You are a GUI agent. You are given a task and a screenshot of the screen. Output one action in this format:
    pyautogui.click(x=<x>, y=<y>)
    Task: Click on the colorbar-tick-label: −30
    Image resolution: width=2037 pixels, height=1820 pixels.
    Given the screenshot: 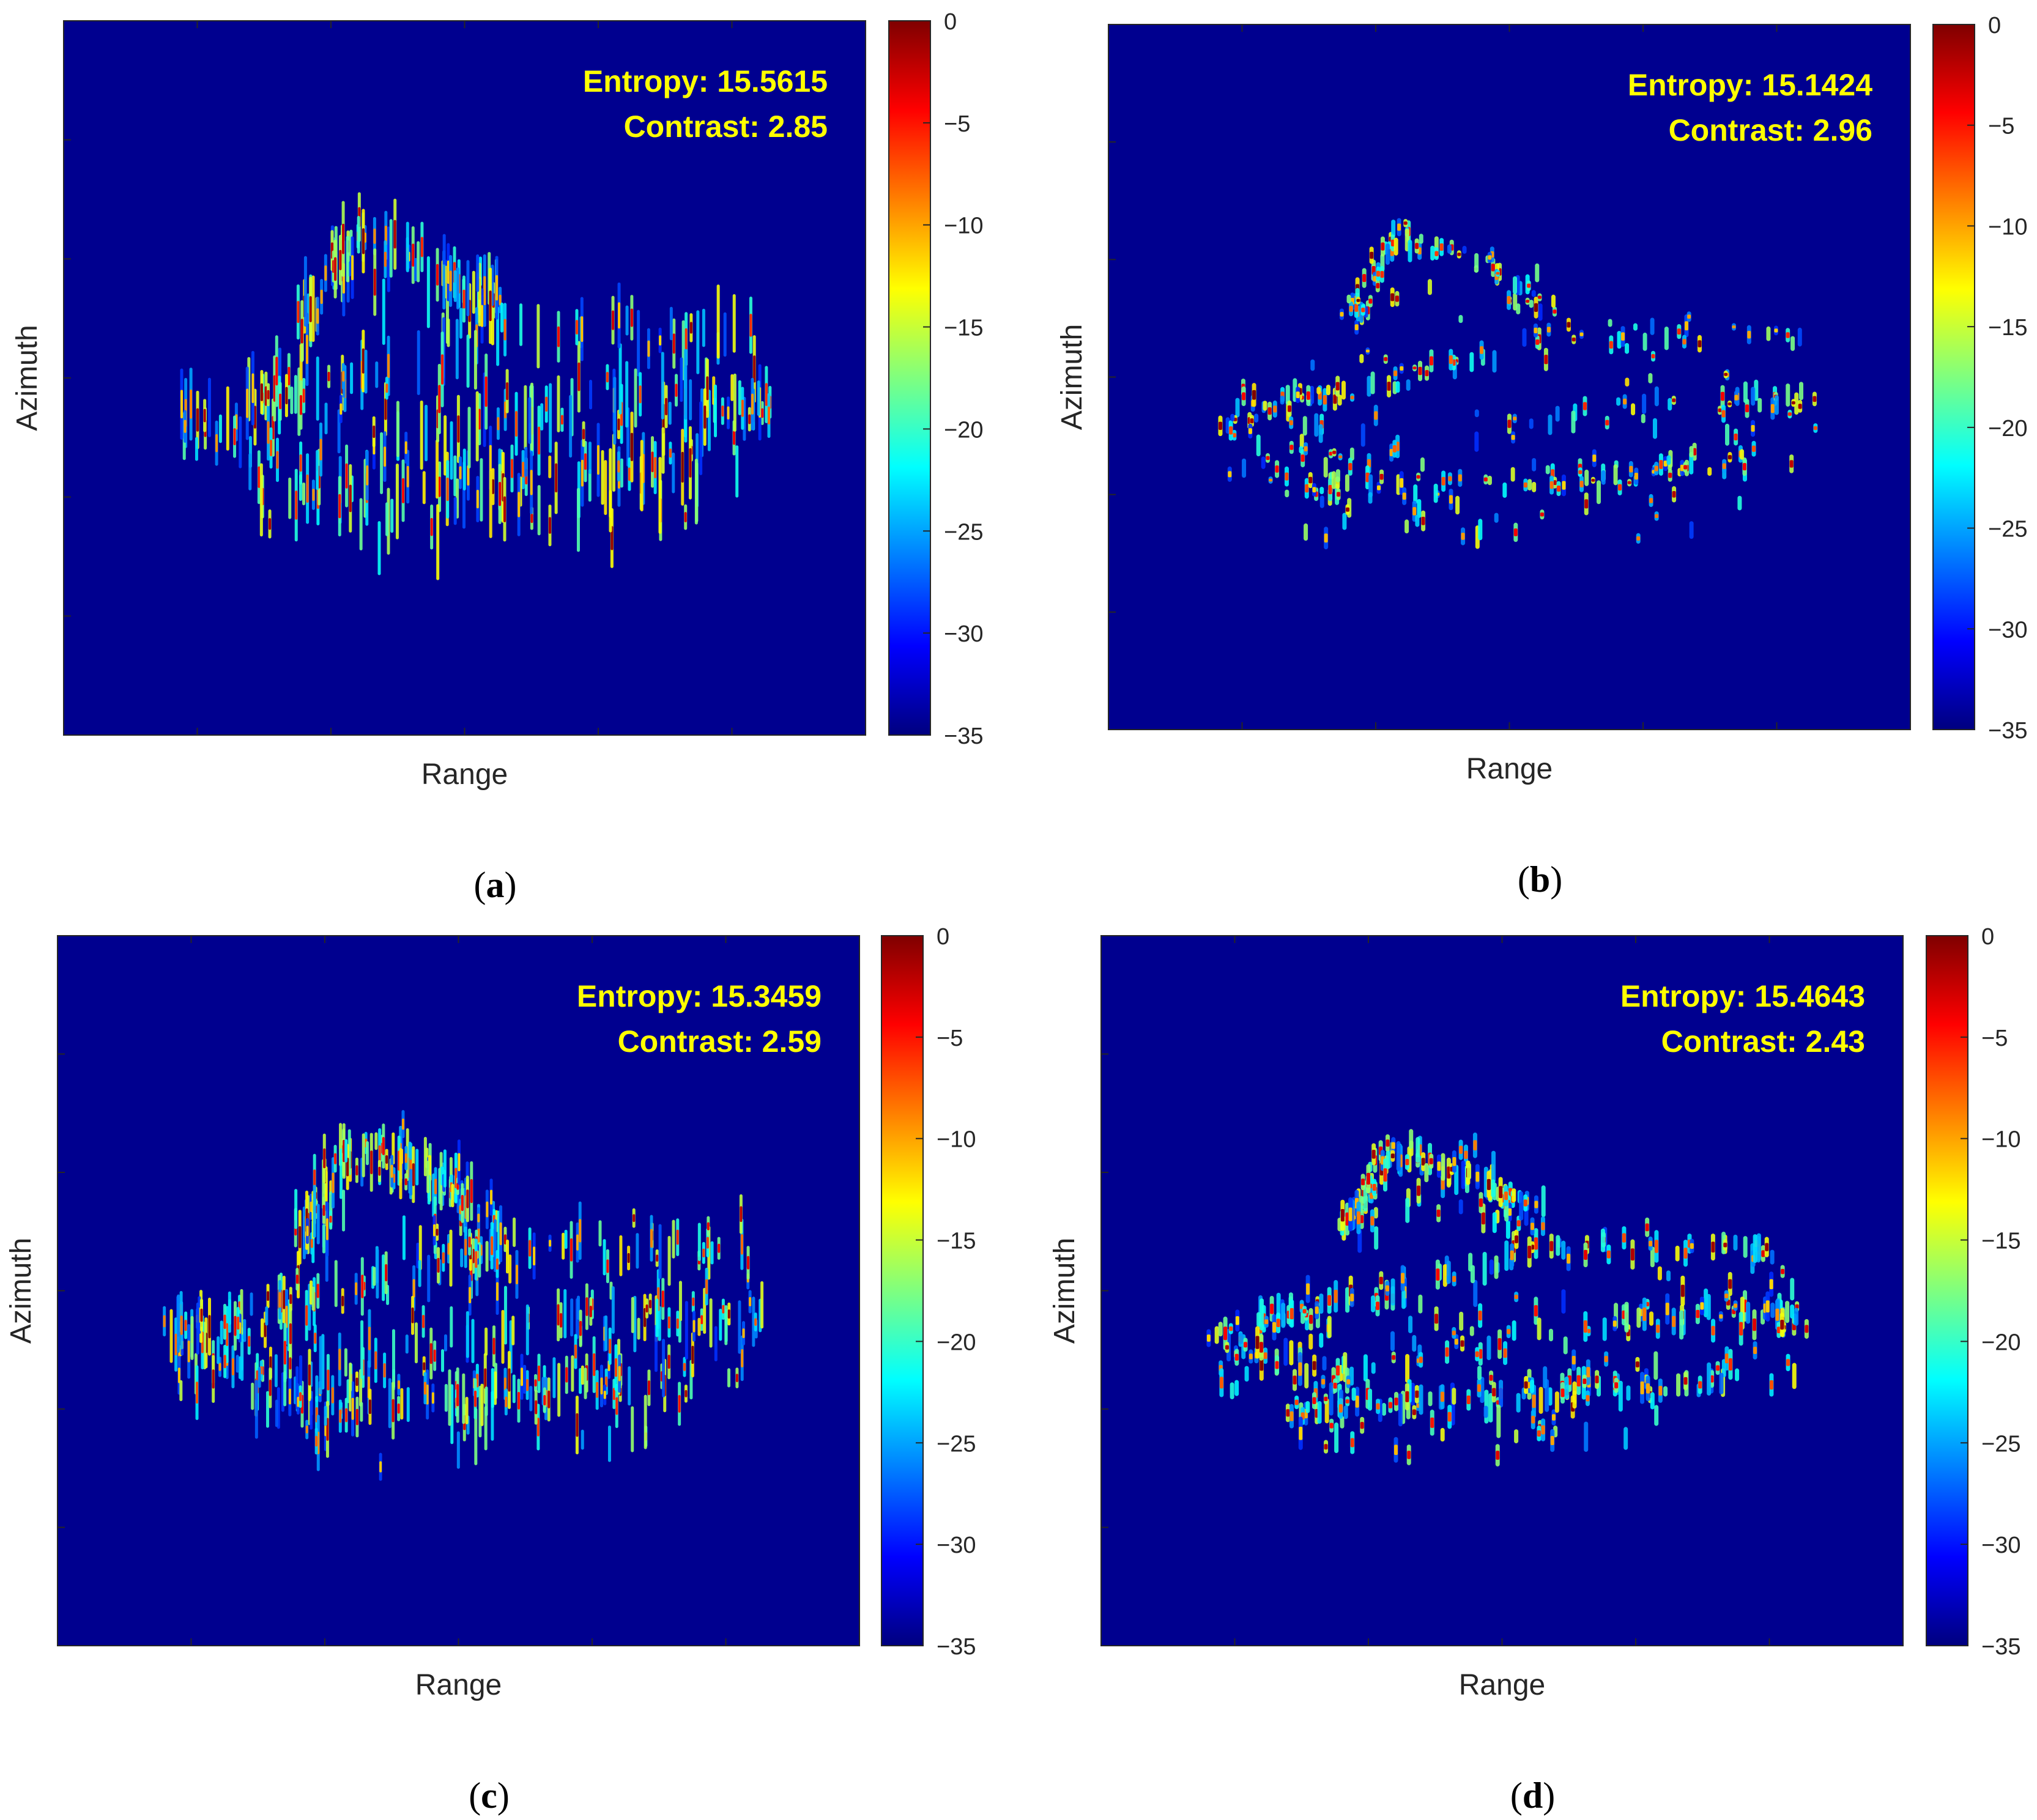 What is the action you would take?
    pyautogui.click(x=956, y=1545)
    